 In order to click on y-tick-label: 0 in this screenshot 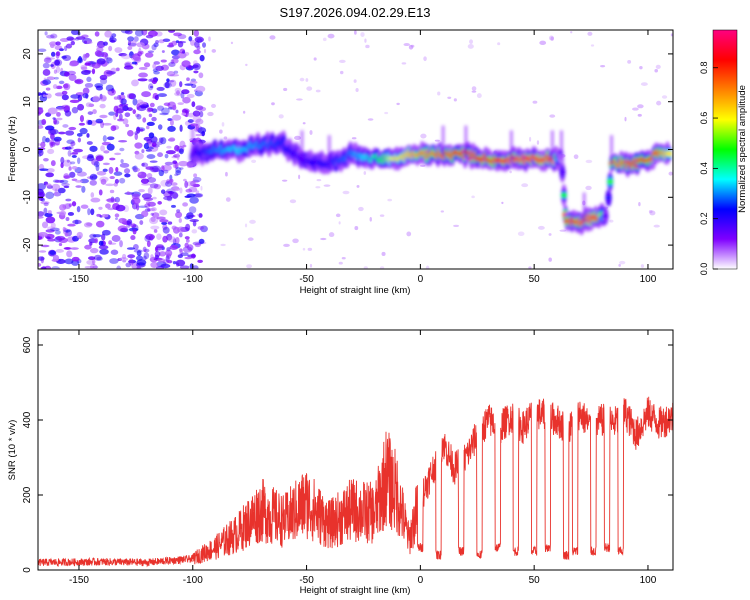, I will do `click(27, 149)`.